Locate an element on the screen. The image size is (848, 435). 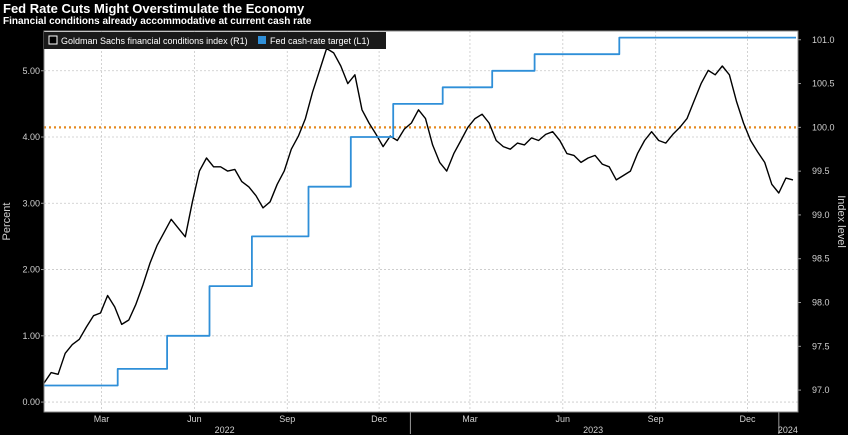
legend-swatch-fci is located at coordinates (53, 40).